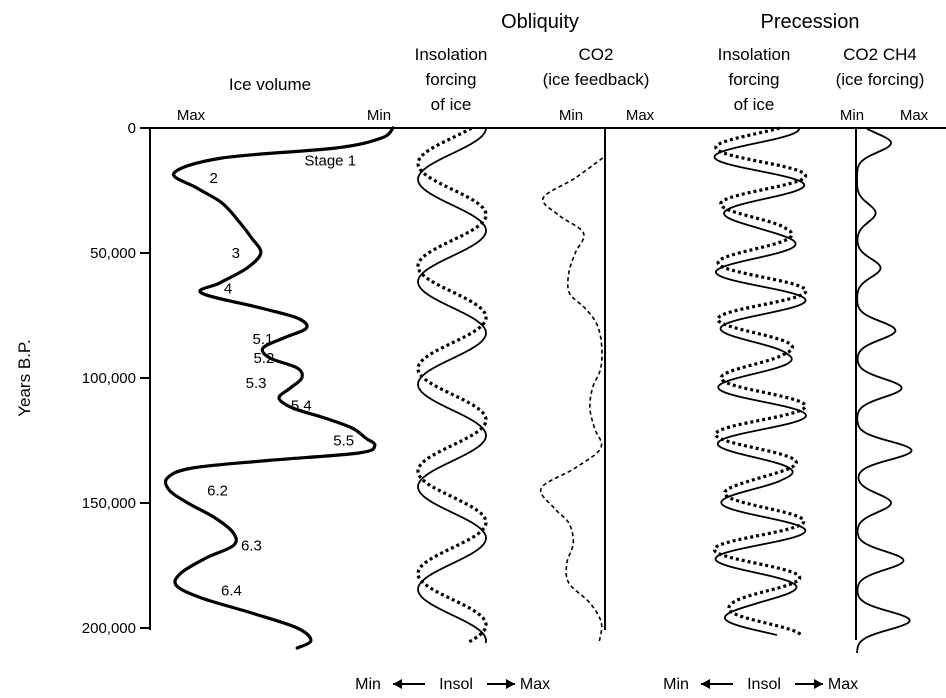  I want to click on stage-labels: Stage 1 2 3 4 5.1 5.2 5.3 5.4 5.5 6.2 6.3 6.4, so click(281, 376).